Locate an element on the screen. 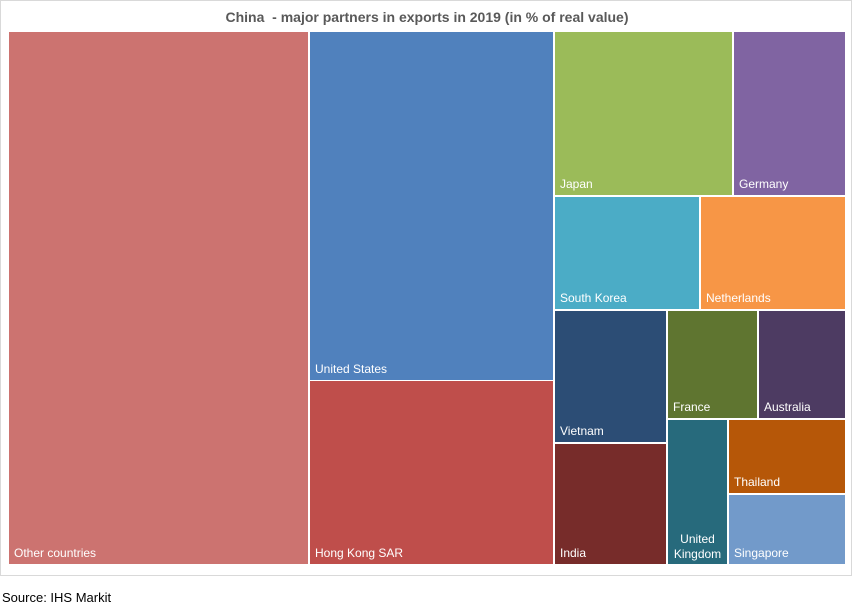 The width and height of the screenshot is (855, 609). tile-united-kingdom: United Kingdom is located at coordinates (697, 492).